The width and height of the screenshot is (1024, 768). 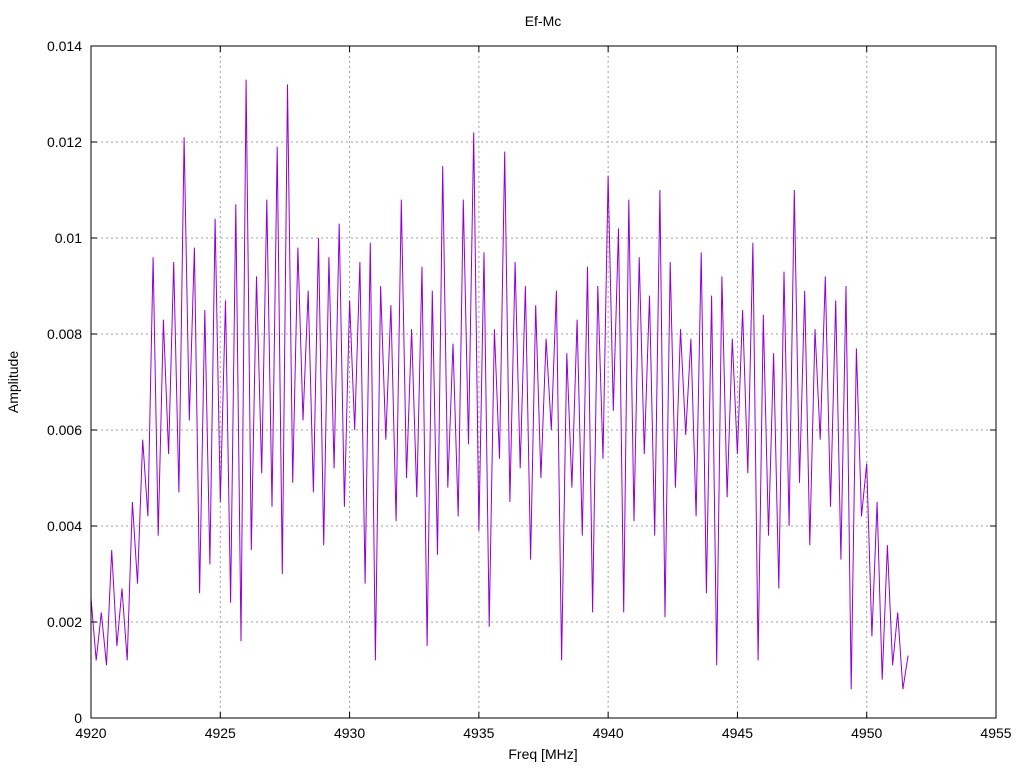 I want to click on chart-title: Ef-Mc, so click(x=543, y=21).